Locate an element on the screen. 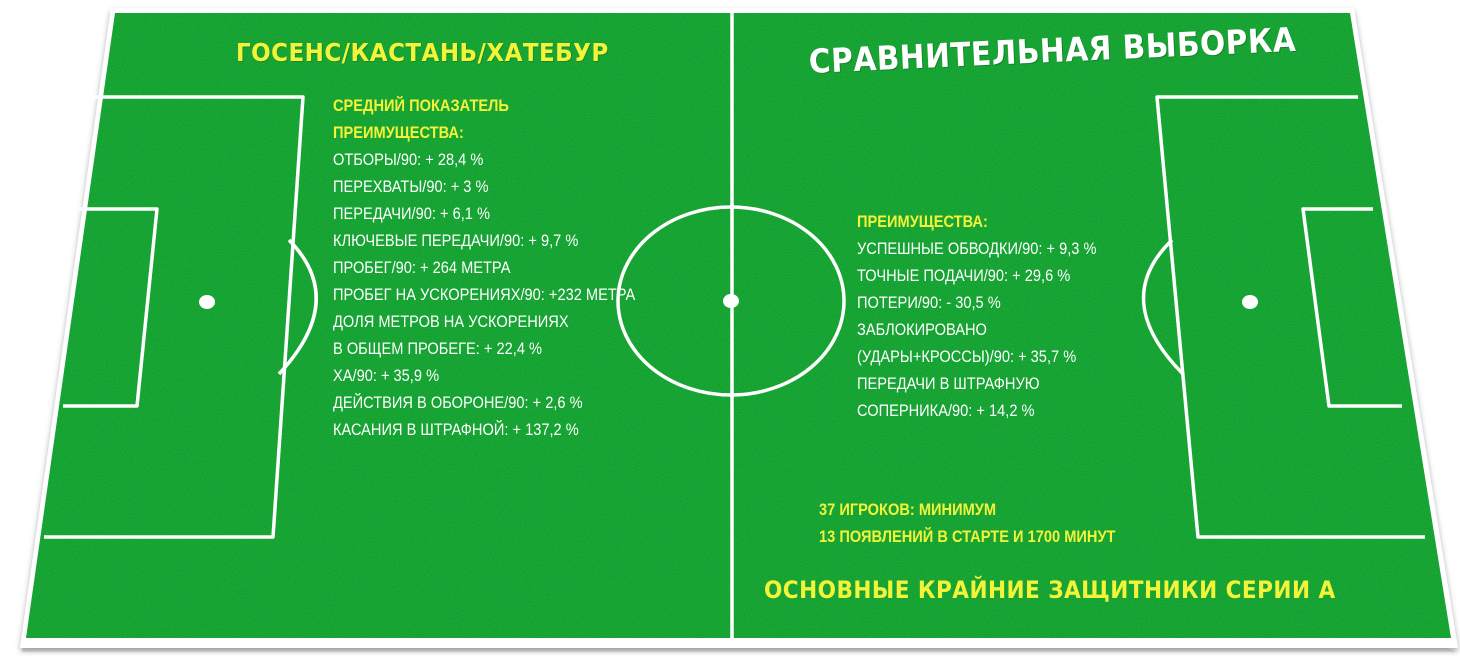 Image resolution: width=1460 pixels, height=665 pixels. sample-line: 13 ПОЯВЛЕНИЙ В СТАРТЕ И 1700 МИНУТ is located at coordinates (967, 536).